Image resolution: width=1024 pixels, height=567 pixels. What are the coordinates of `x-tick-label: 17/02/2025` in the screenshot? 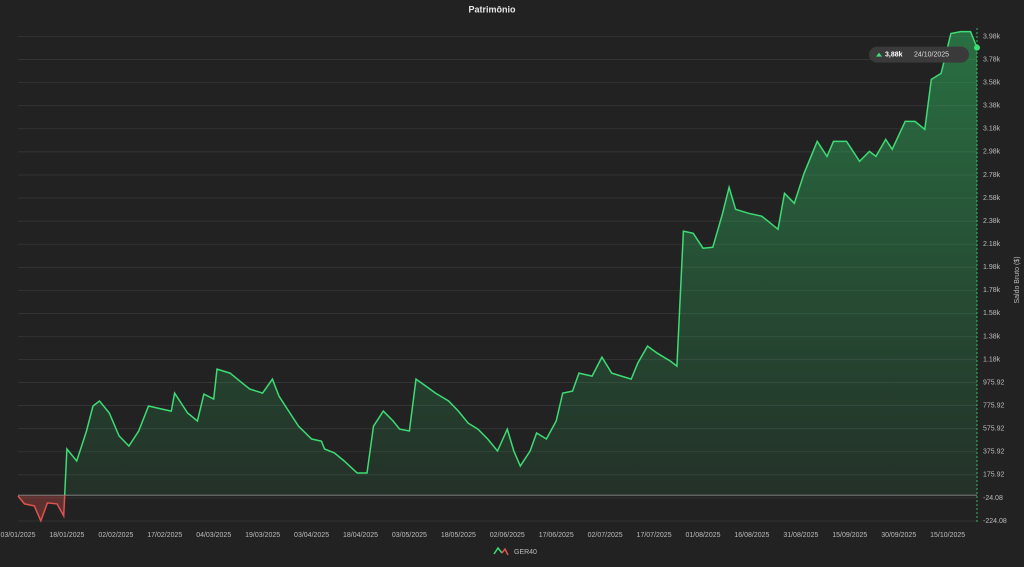 It's located at (164, 535).